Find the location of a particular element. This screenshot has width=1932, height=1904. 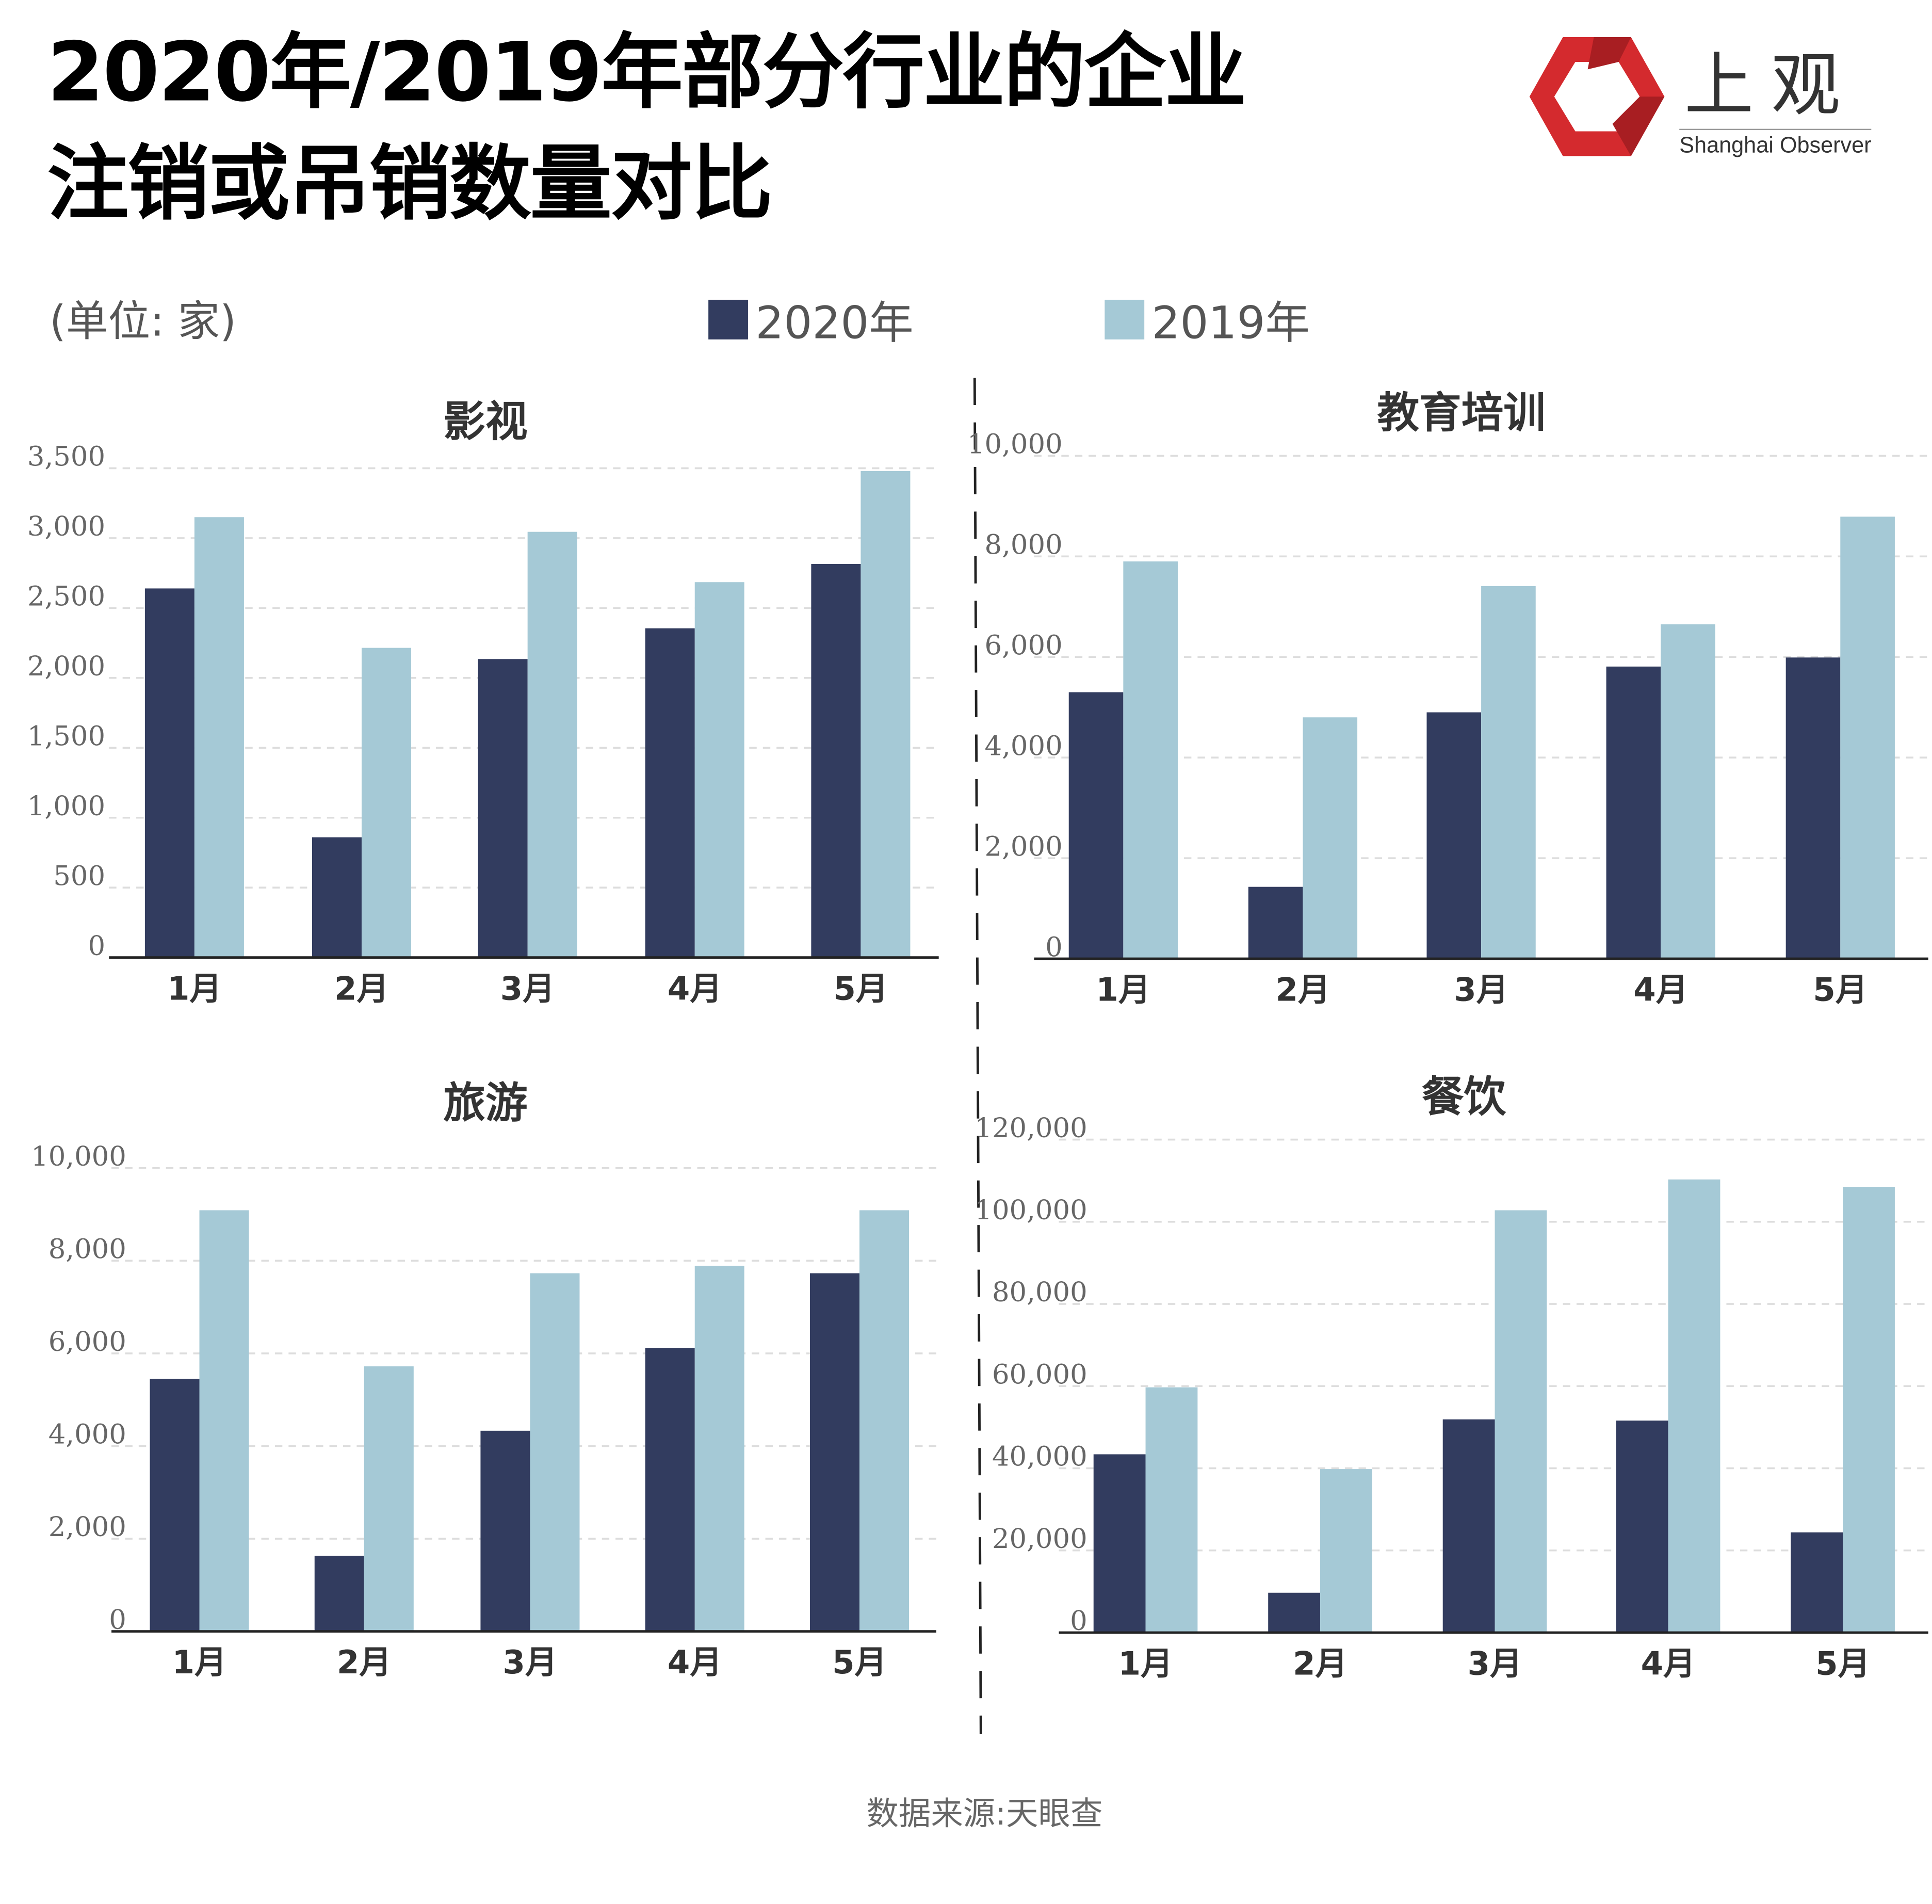

title-line-2: 注销或吊销数量对比 is located at coordinates (410, 184).